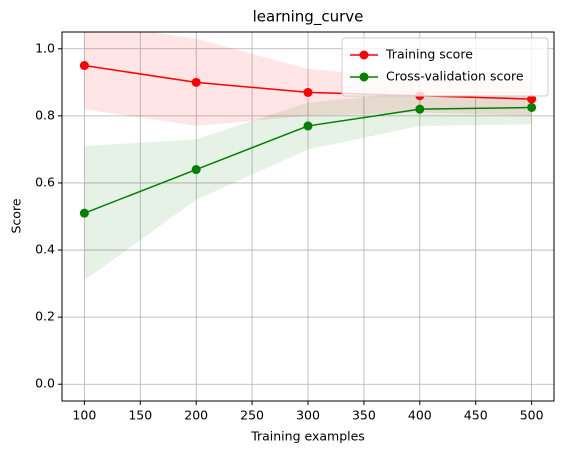  I want to click on y-tick-label: 0.4, so click(45, 249).